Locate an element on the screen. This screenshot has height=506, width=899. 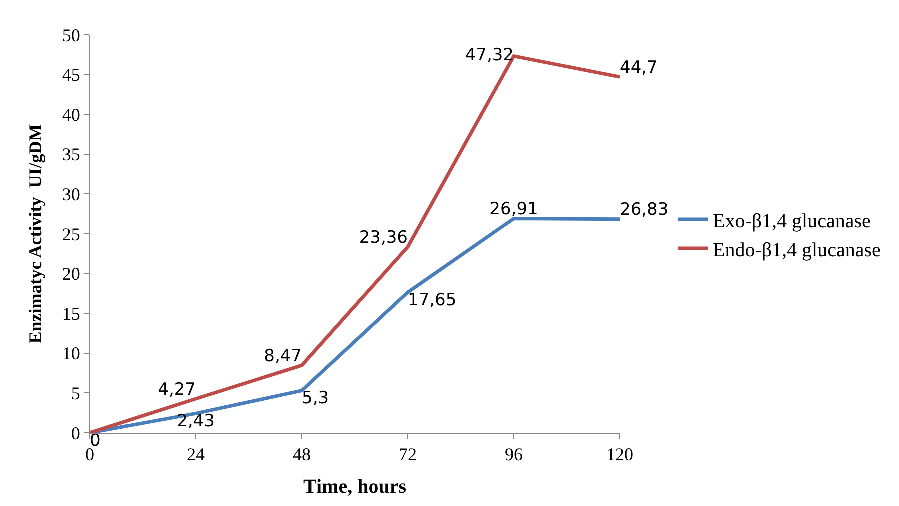
data-label: 17,65 is located at coordinates (432, 300).